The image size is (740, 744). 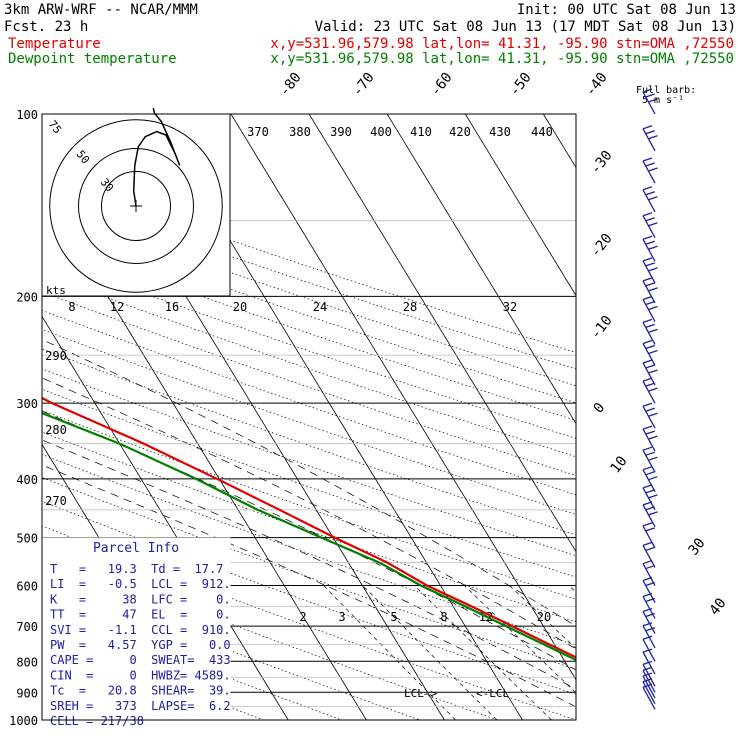 I want to click on temperature-legend-label: Temperature, so click(x=54, y=44).